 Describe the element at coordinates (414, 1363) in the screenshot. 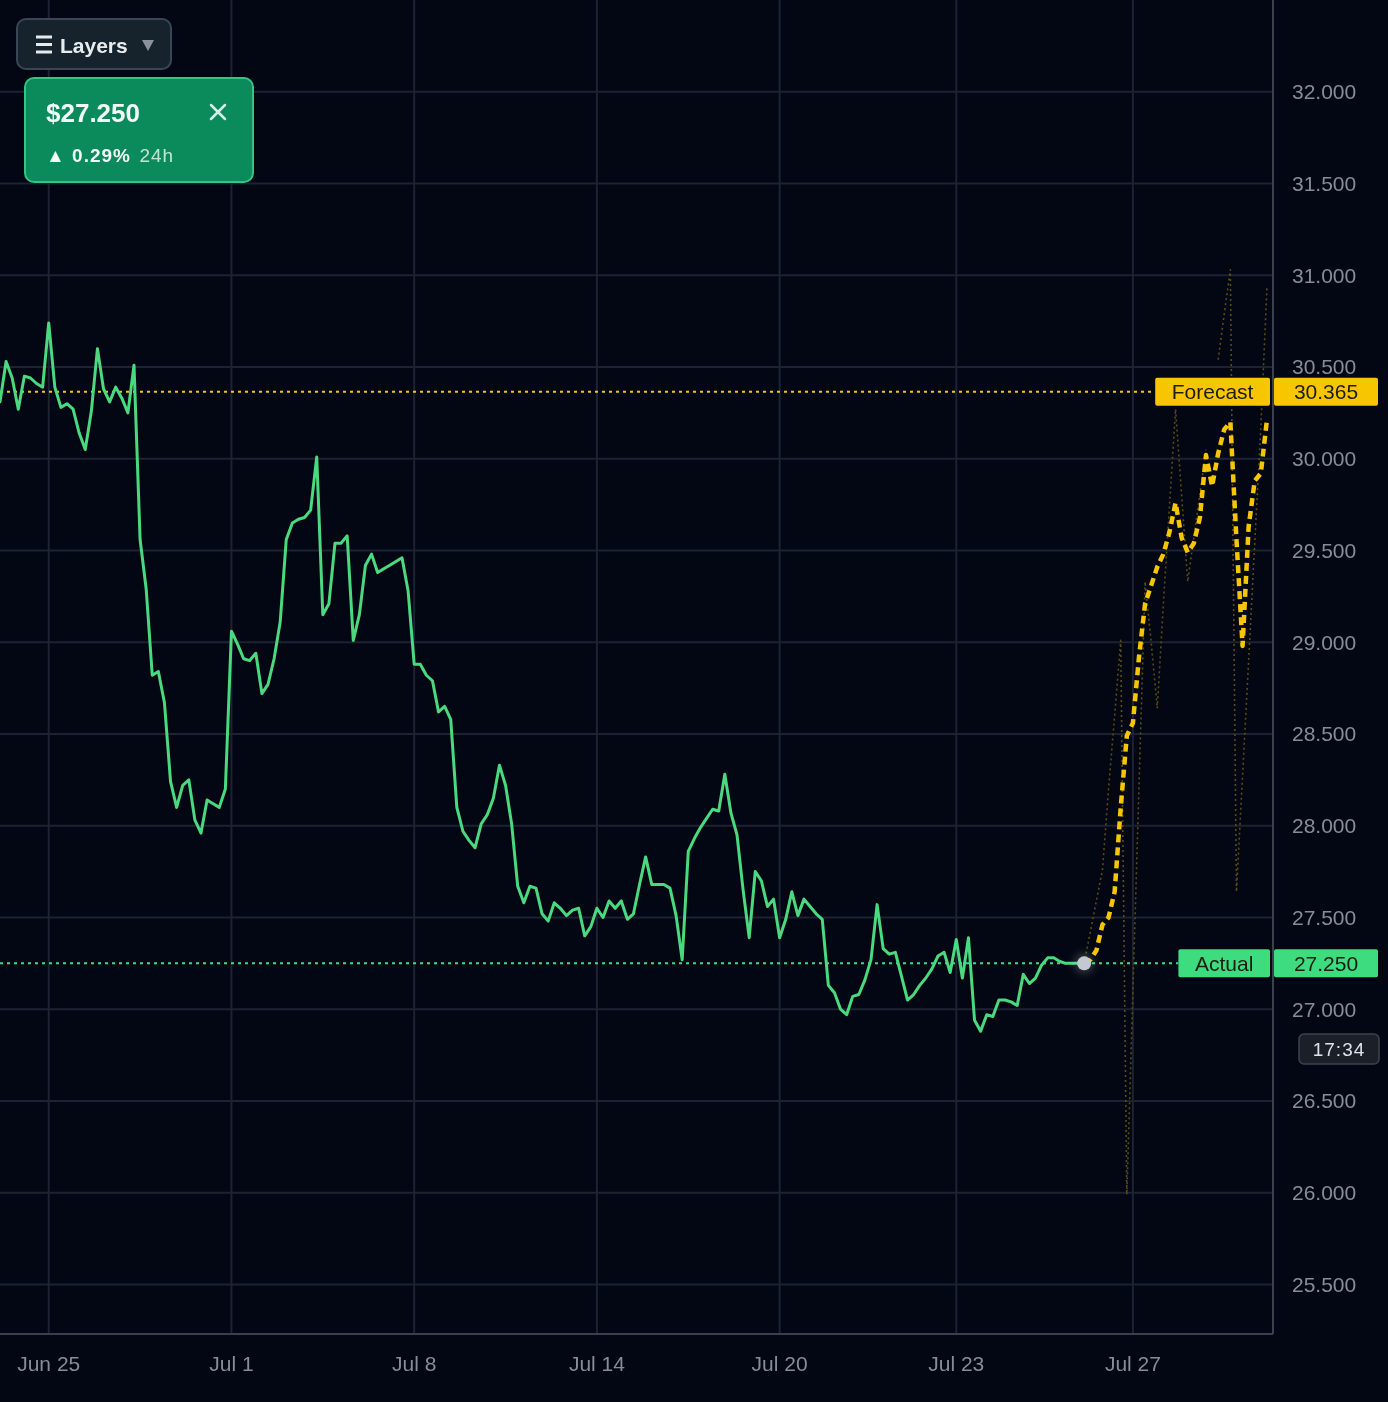

I see `x-tick-label: Jul 8` at that location.